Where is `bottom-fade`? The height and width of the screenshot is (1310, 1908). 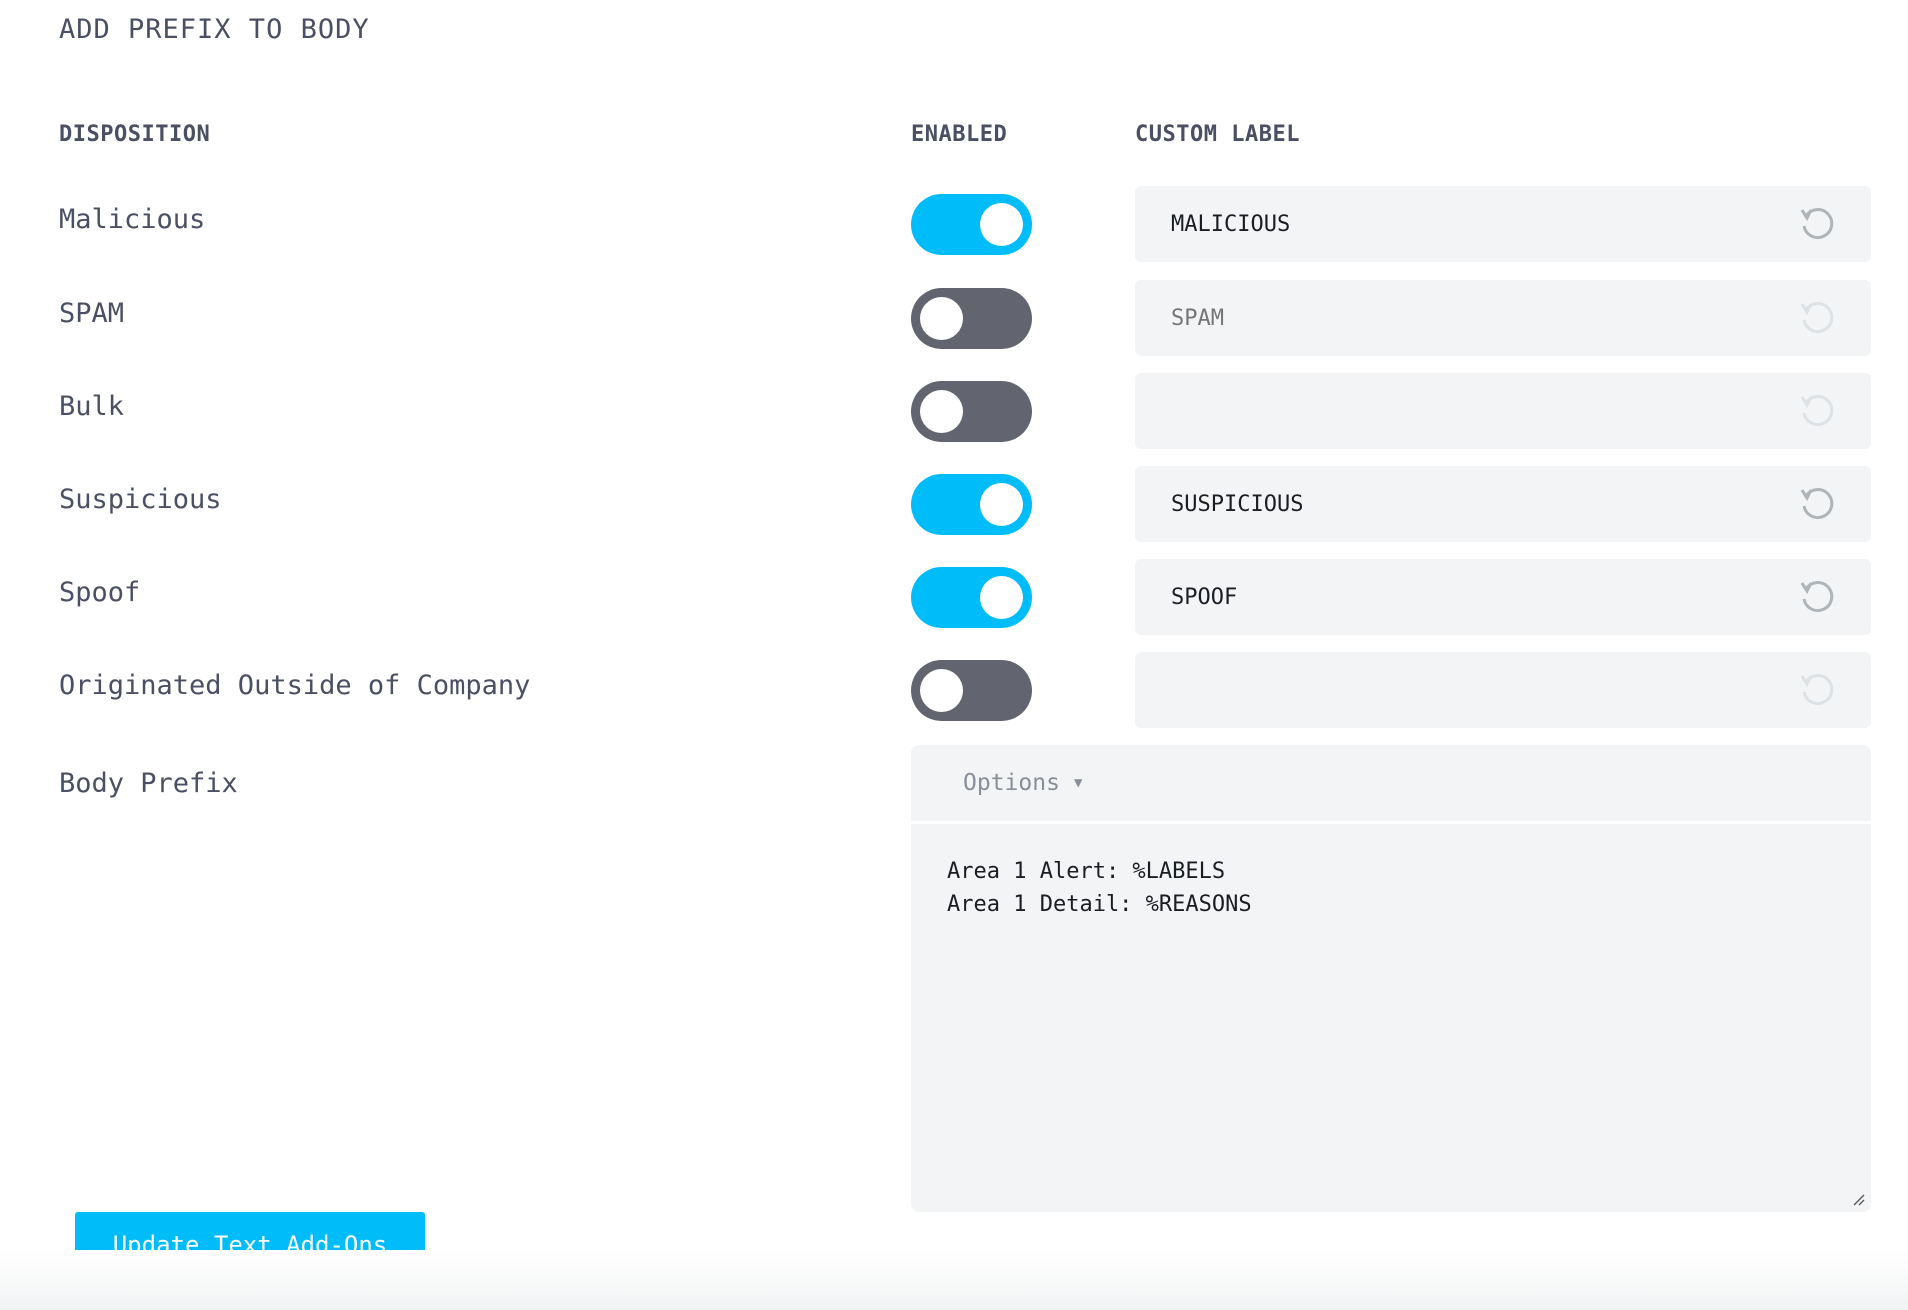 bottom-fade is located at coordinates (954, 1280).